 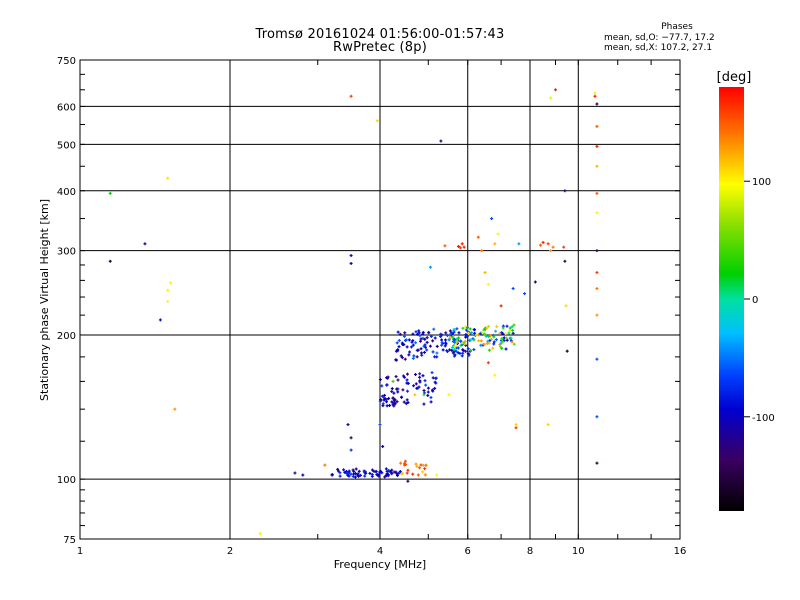 What do you see at coordinates (230, 551) in the screenshot?
I see `x-tick-label: 2` at bounding box center [230, 551].